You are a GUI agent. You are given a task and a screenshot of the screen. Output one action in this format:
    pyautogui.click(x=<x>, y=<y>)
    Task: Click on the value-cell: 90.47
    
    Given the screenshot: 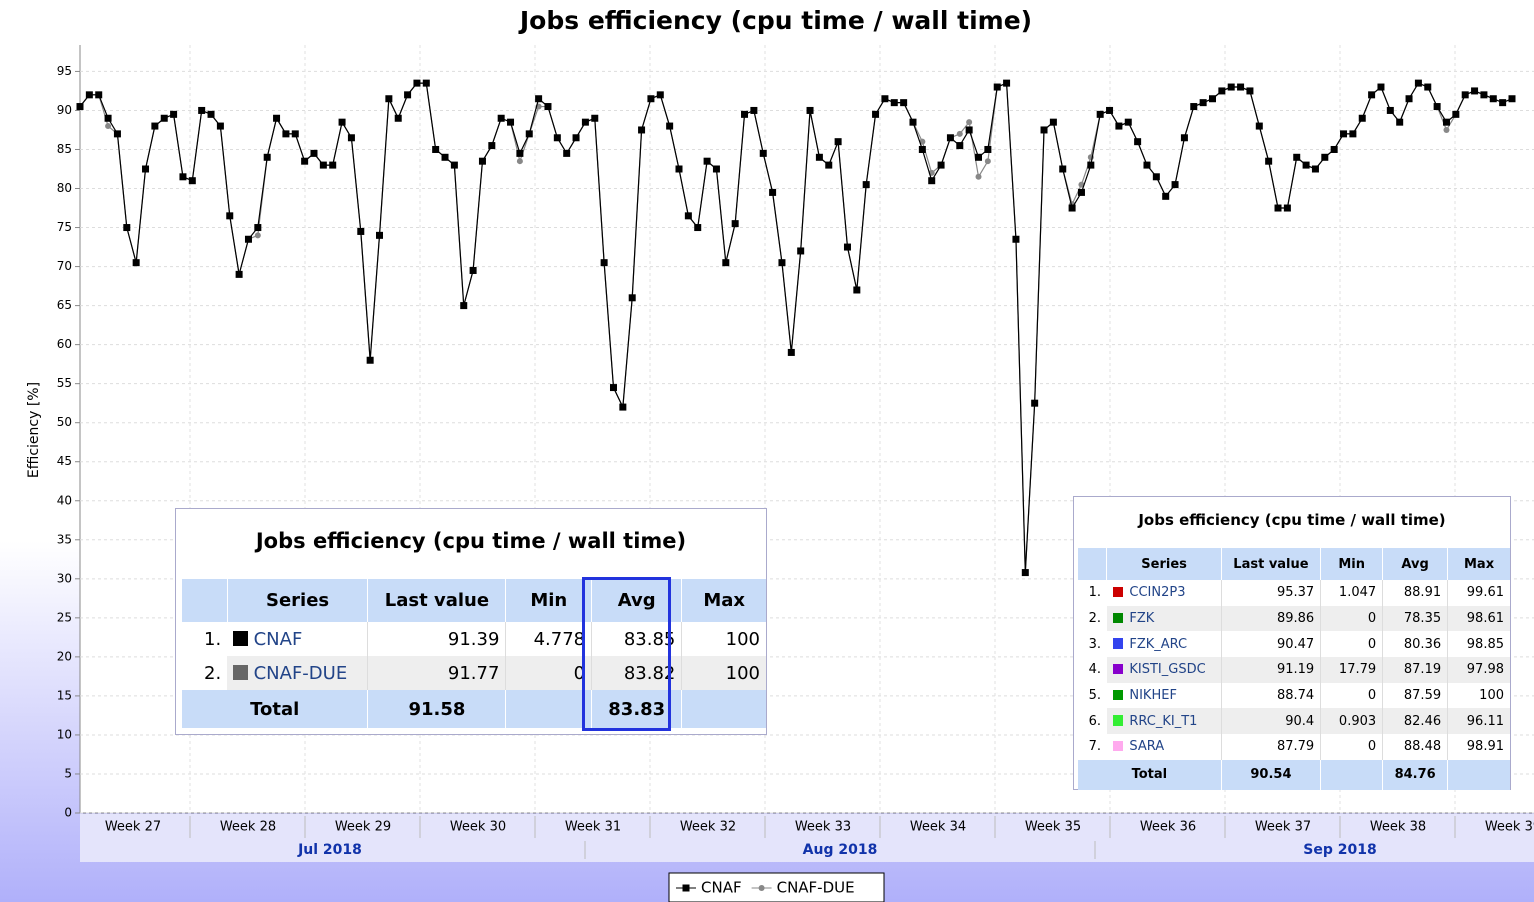 What is the action you would take?
    pyautogui.click(x=1270, y=644)
    